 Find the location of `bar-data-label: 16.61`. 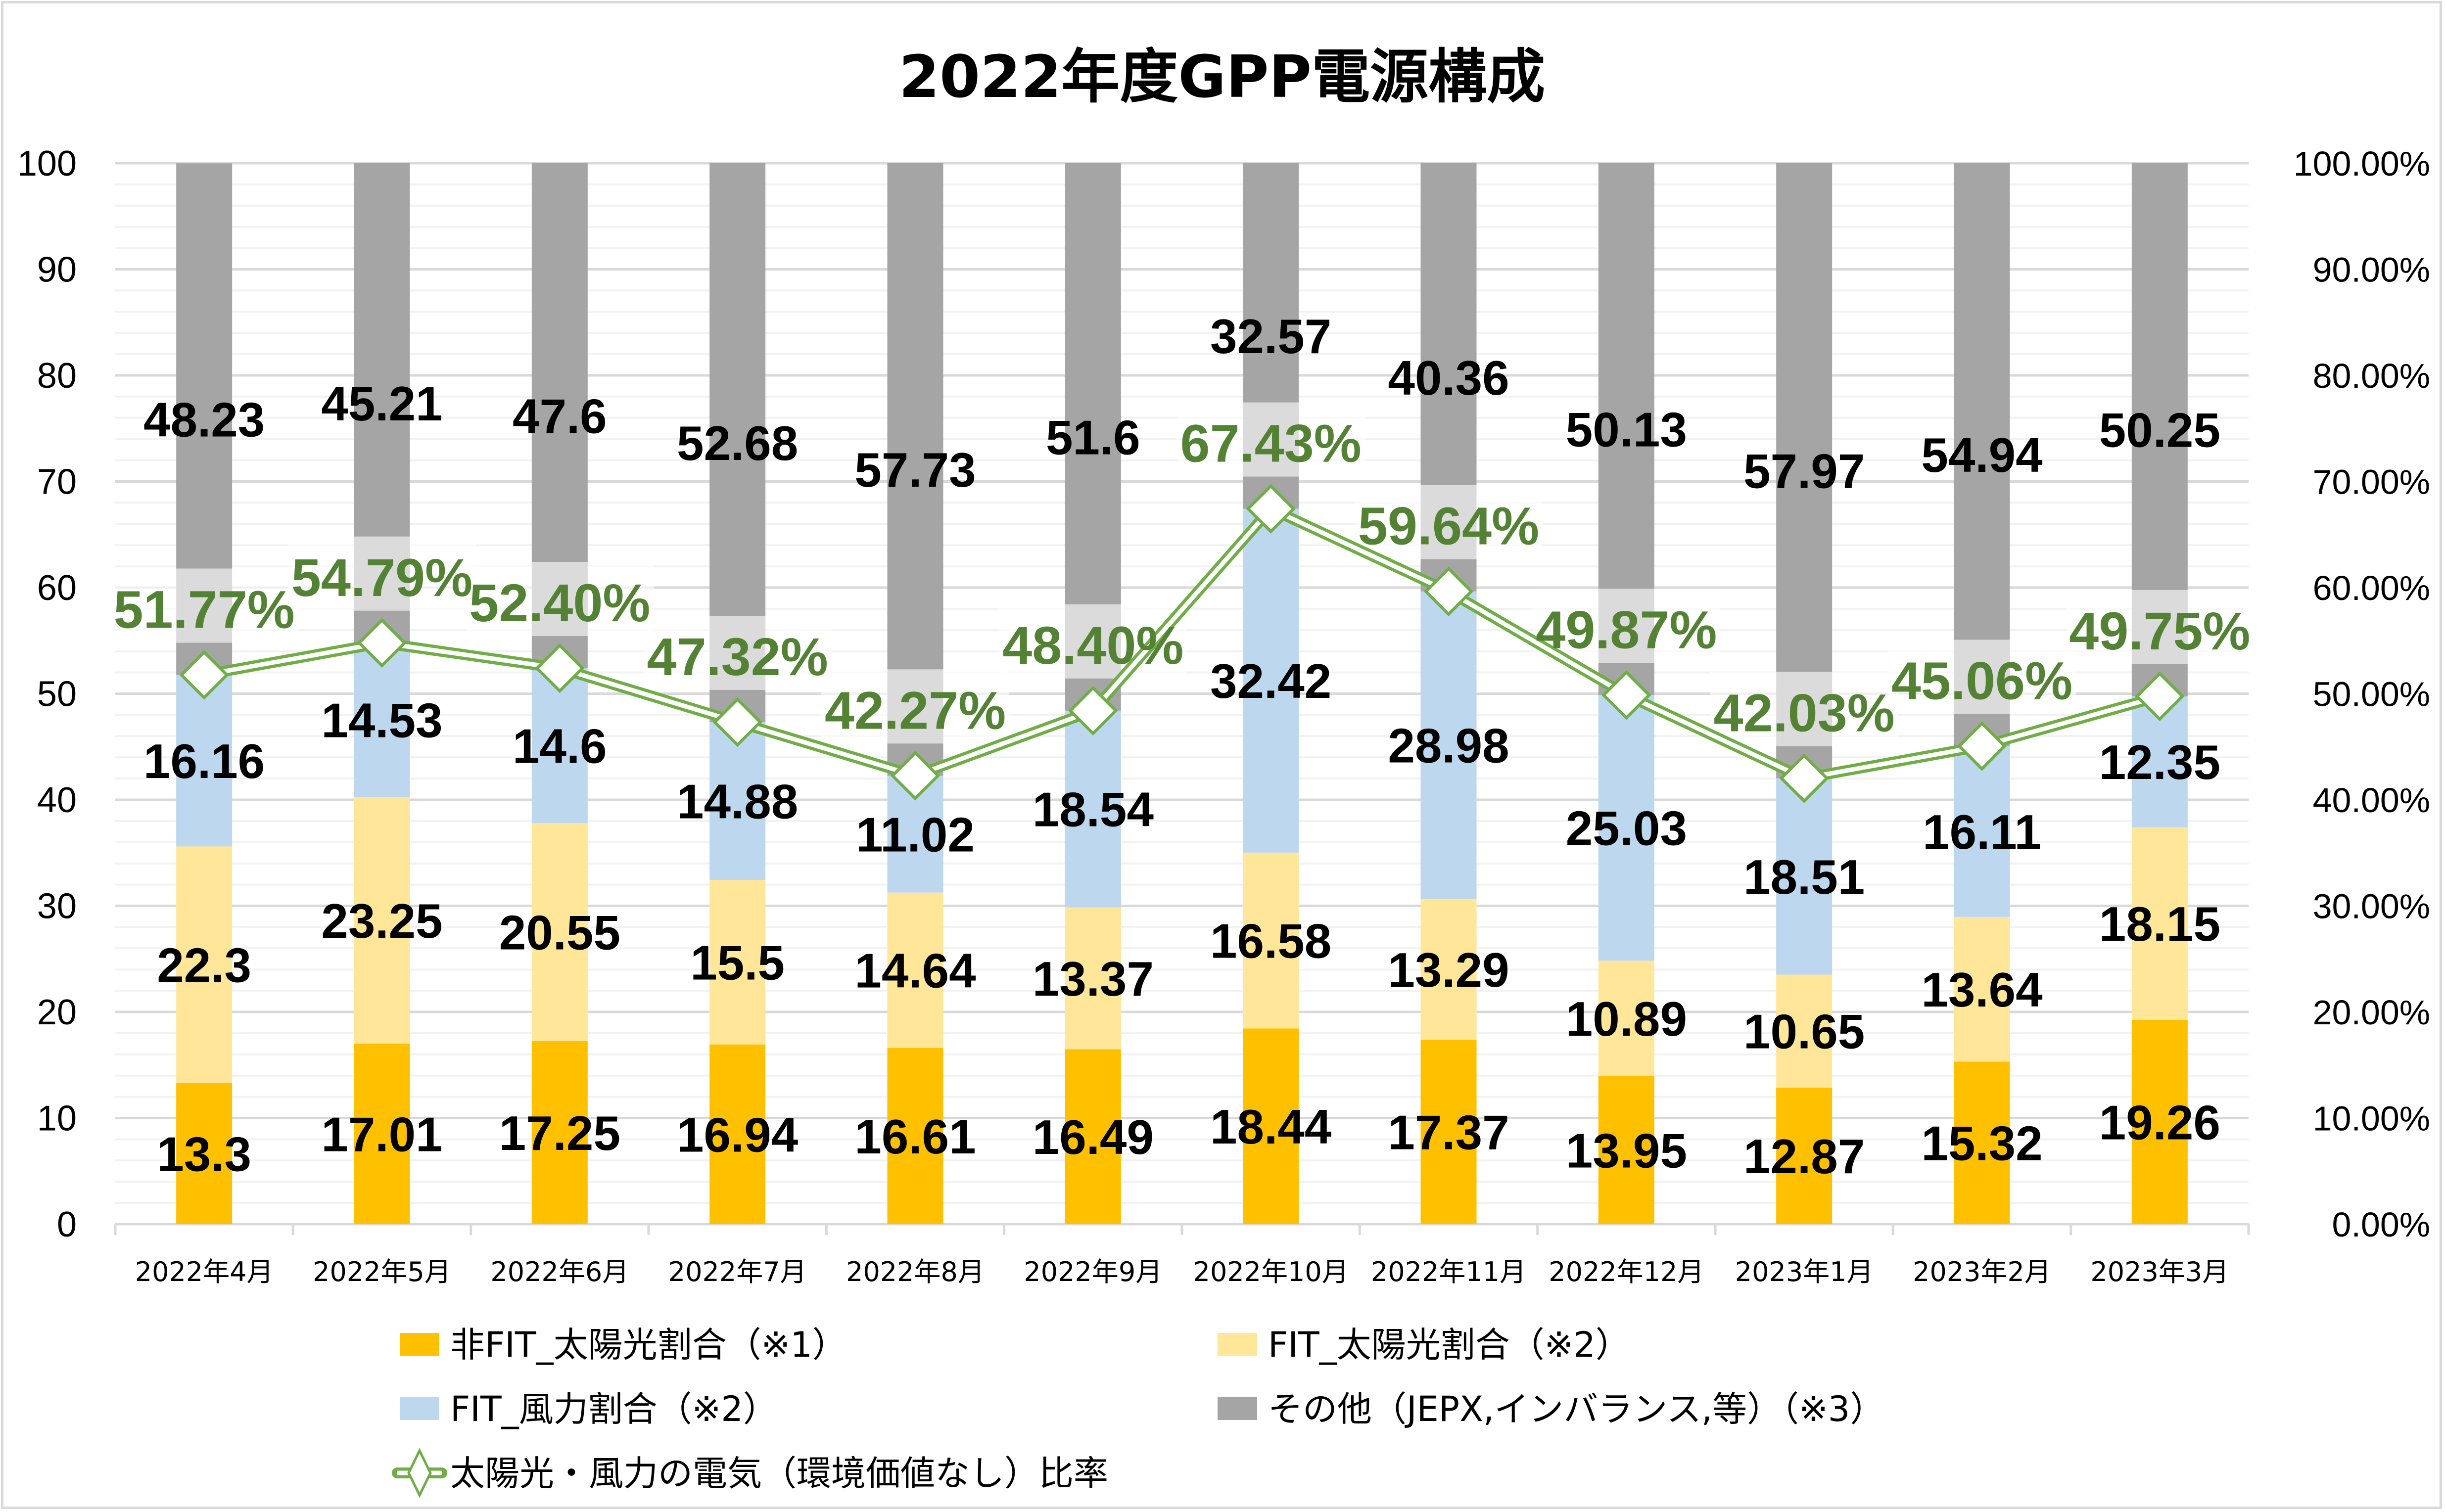

bar-data-label: 16.61 is located at coordinates (915, 1136).